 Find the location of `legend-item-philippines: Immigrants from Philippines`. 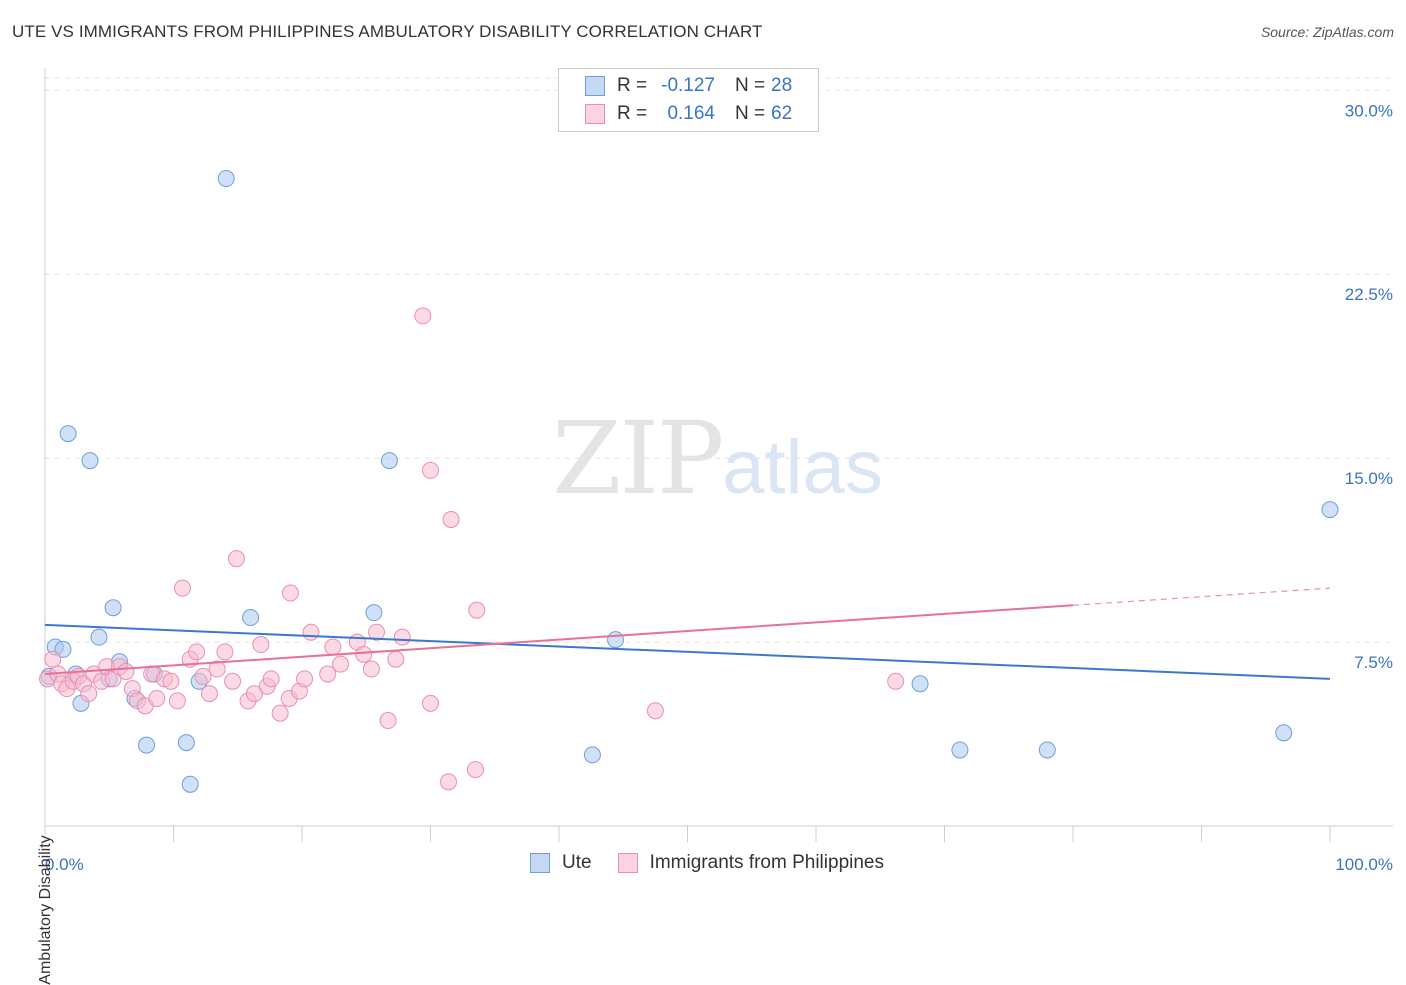

legend-item-philippines: Immigrants from Philippines is located at coordinates (750, 863).